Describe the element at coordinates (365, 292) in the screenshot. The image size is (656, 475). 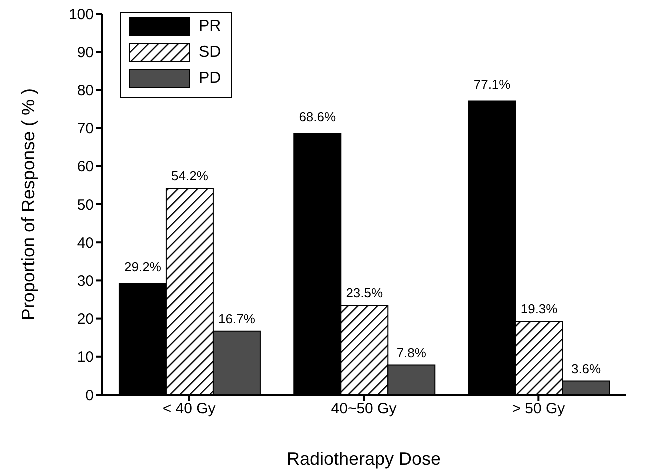
I see `data-label: 23.5%` at that location.